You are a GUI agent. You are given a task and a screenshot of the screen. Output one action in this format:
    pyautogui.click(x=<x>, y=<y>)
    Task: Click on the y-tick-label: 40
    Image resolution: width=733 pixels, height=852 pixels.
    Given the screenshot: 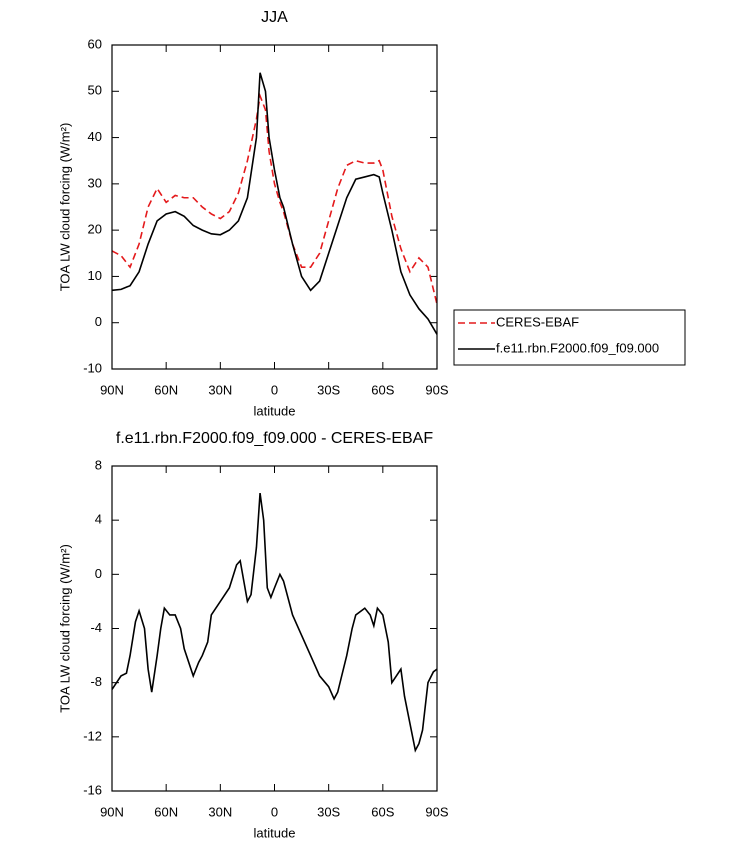 What is the action you would take?
    pyautogui.click(x=95, y=136)
    